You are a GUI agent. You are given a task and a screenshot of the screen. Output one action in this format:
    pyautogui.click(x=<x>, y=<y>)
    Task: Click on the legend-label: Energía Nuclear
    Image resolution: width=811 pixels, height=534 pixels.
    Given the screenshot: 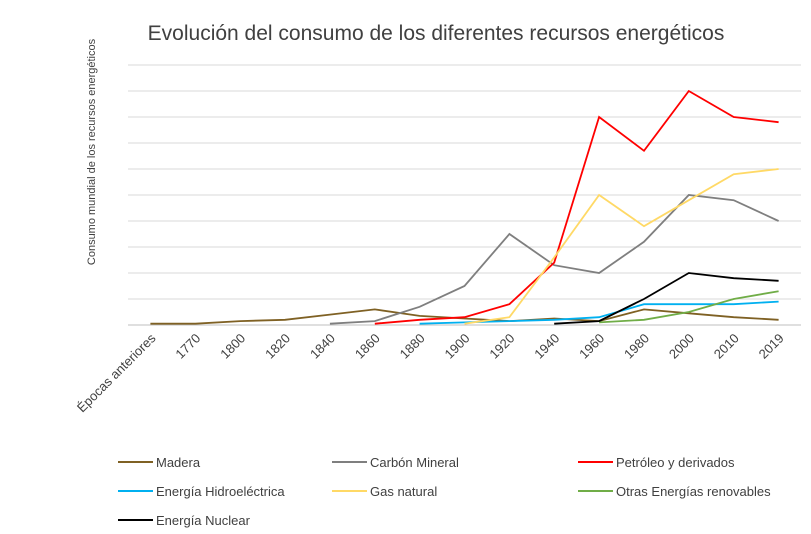 What is the action you would take?
    pyautogui.click(x=203, y=520)
    